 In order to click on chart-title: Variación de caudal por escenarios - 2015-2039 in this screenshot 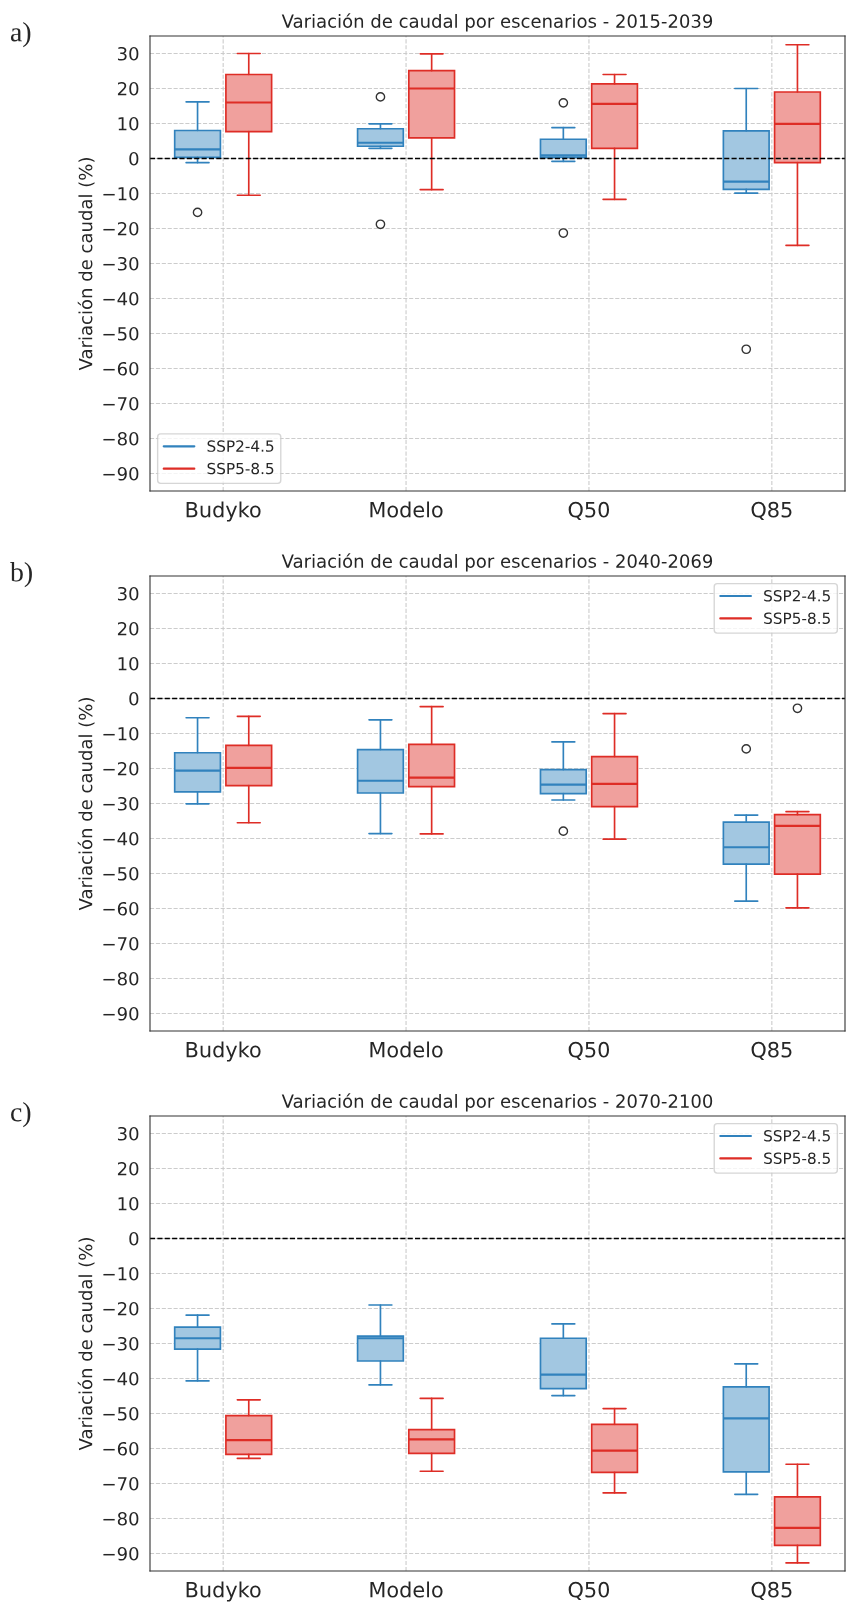, I will do `click(497, 22)`.